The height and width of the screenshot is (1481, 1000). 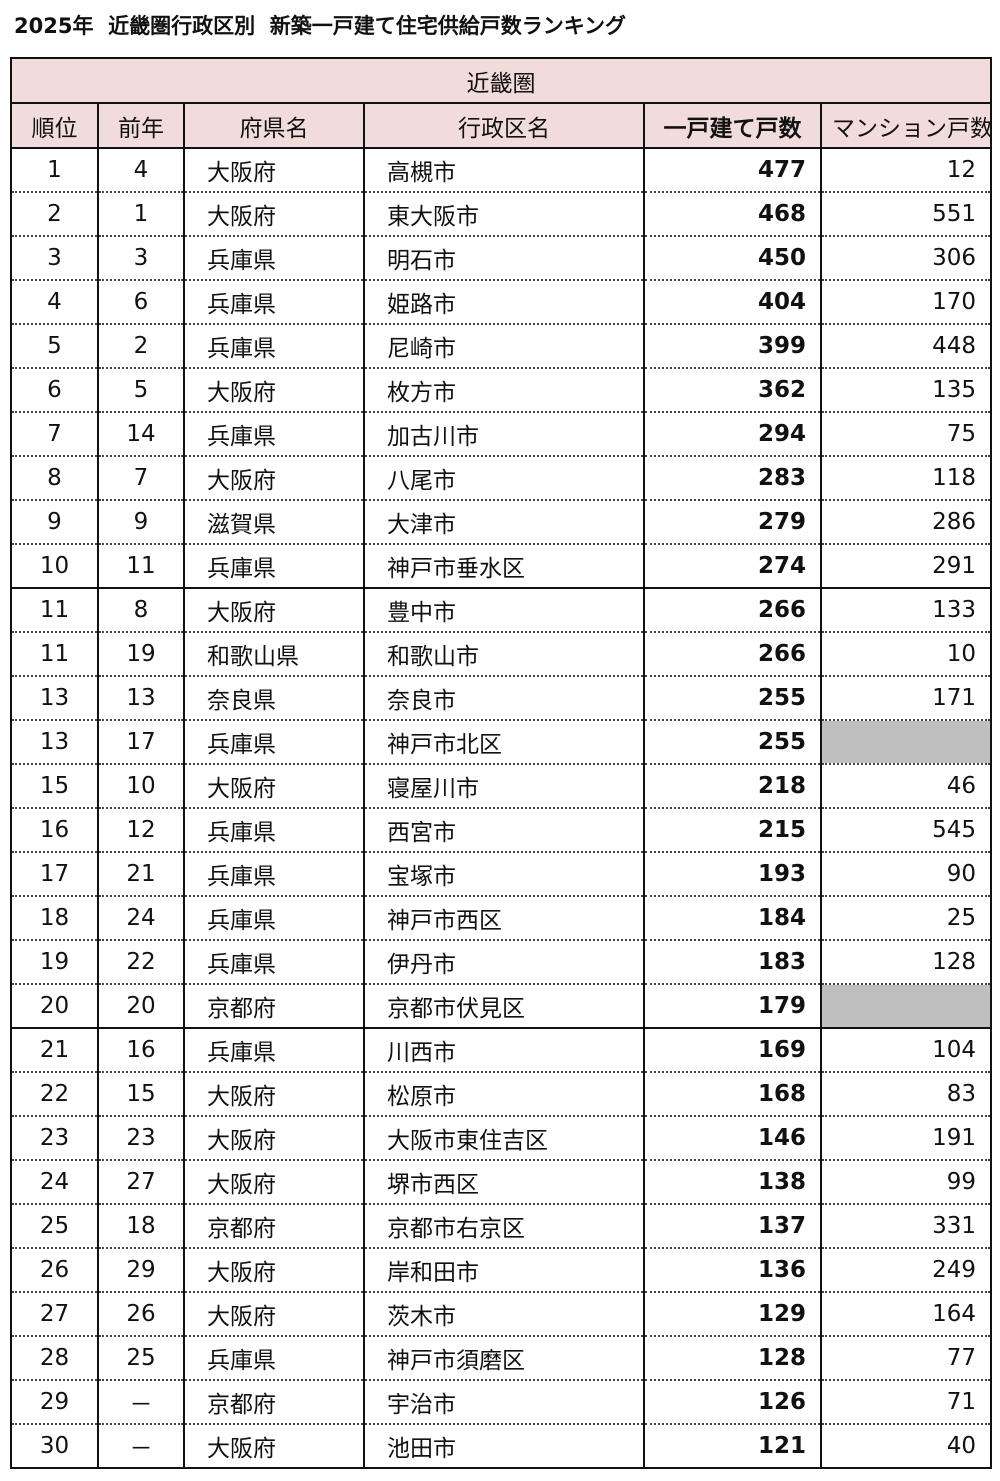 I want to click on municipality-cell: 明石市, so click(x=504, y=258).